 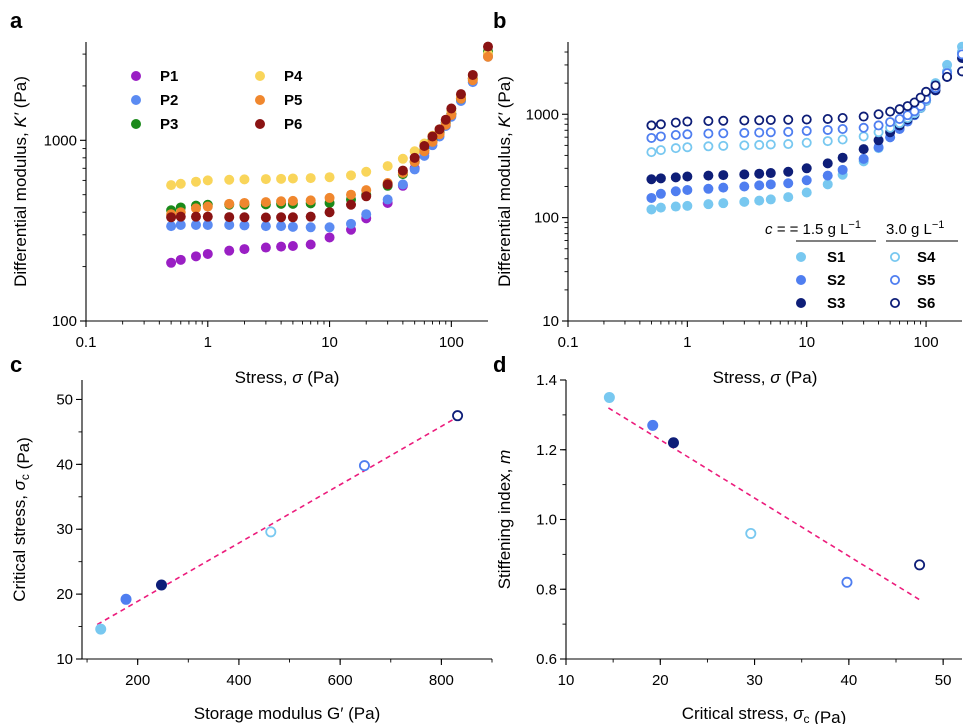 I want to click on fit-line, so click(x=764, y=504).